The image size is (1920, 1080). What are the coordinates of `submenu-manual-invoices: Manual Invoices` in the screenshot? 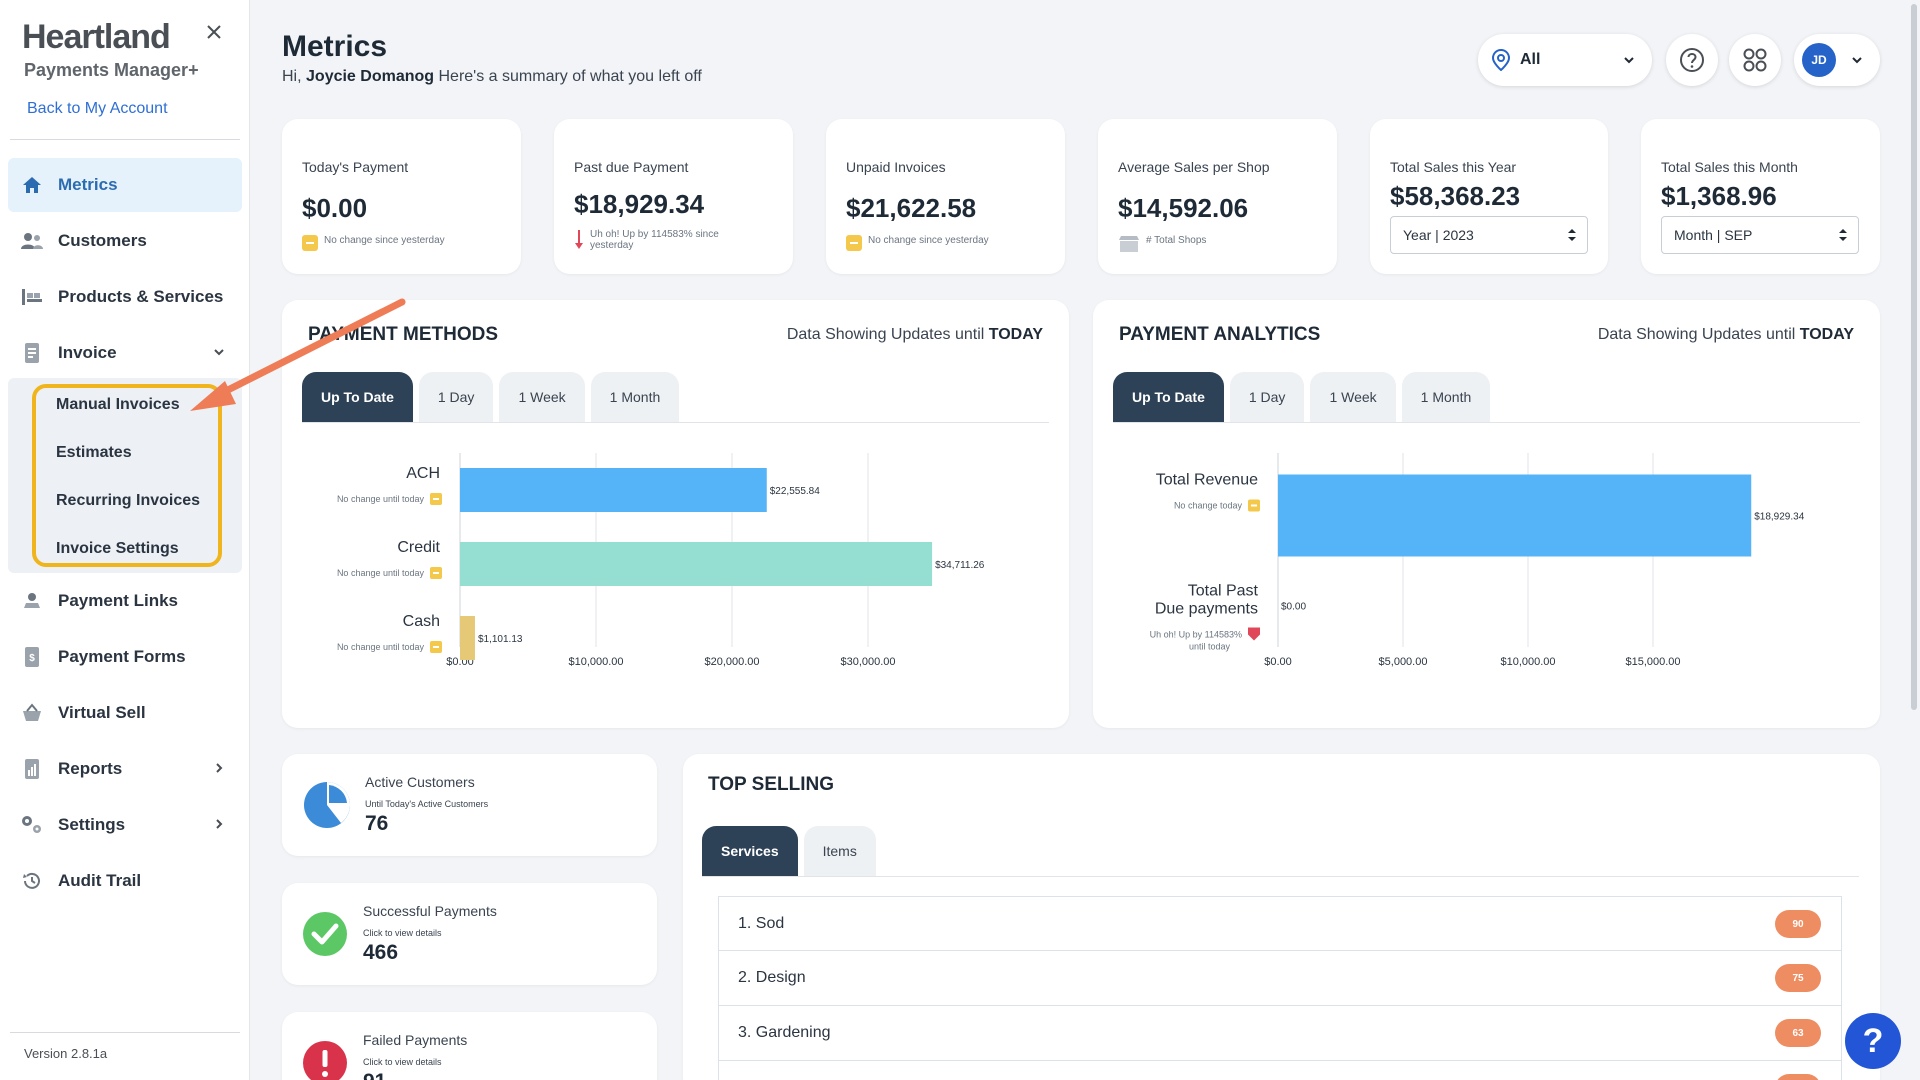 It's located at (118, 404).